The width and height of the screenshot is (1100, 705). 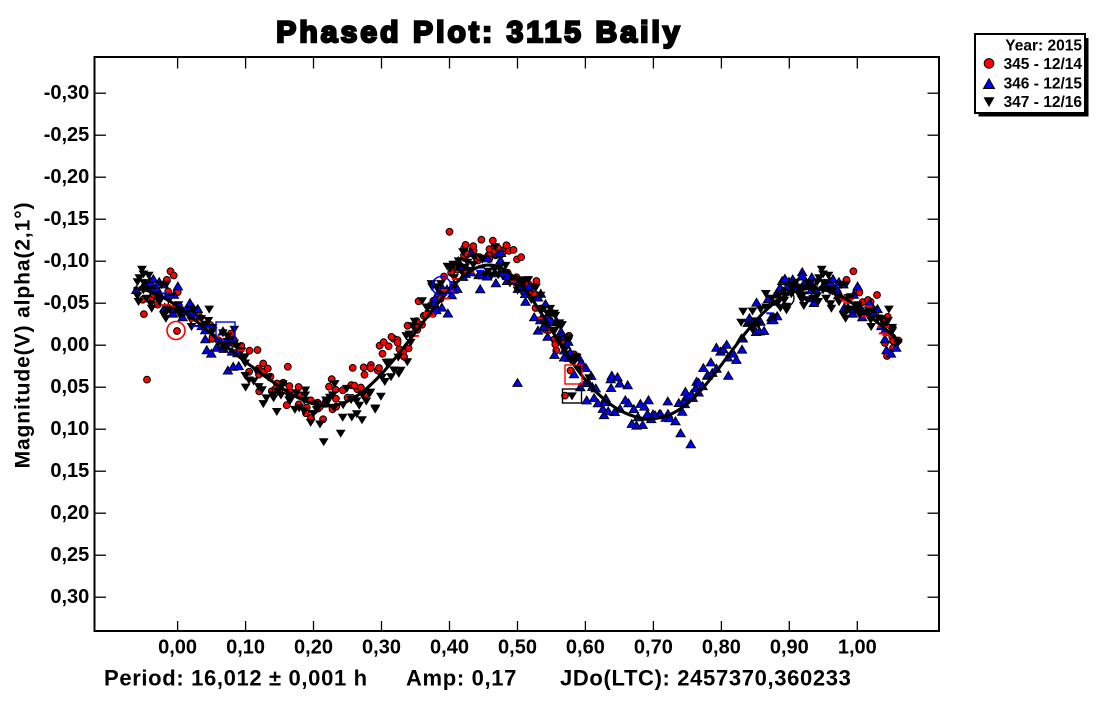 What do you see at coordinates (67, 303) in the screenshot?
I see `svg-text: -0,05` at bounding box center [67, 303].